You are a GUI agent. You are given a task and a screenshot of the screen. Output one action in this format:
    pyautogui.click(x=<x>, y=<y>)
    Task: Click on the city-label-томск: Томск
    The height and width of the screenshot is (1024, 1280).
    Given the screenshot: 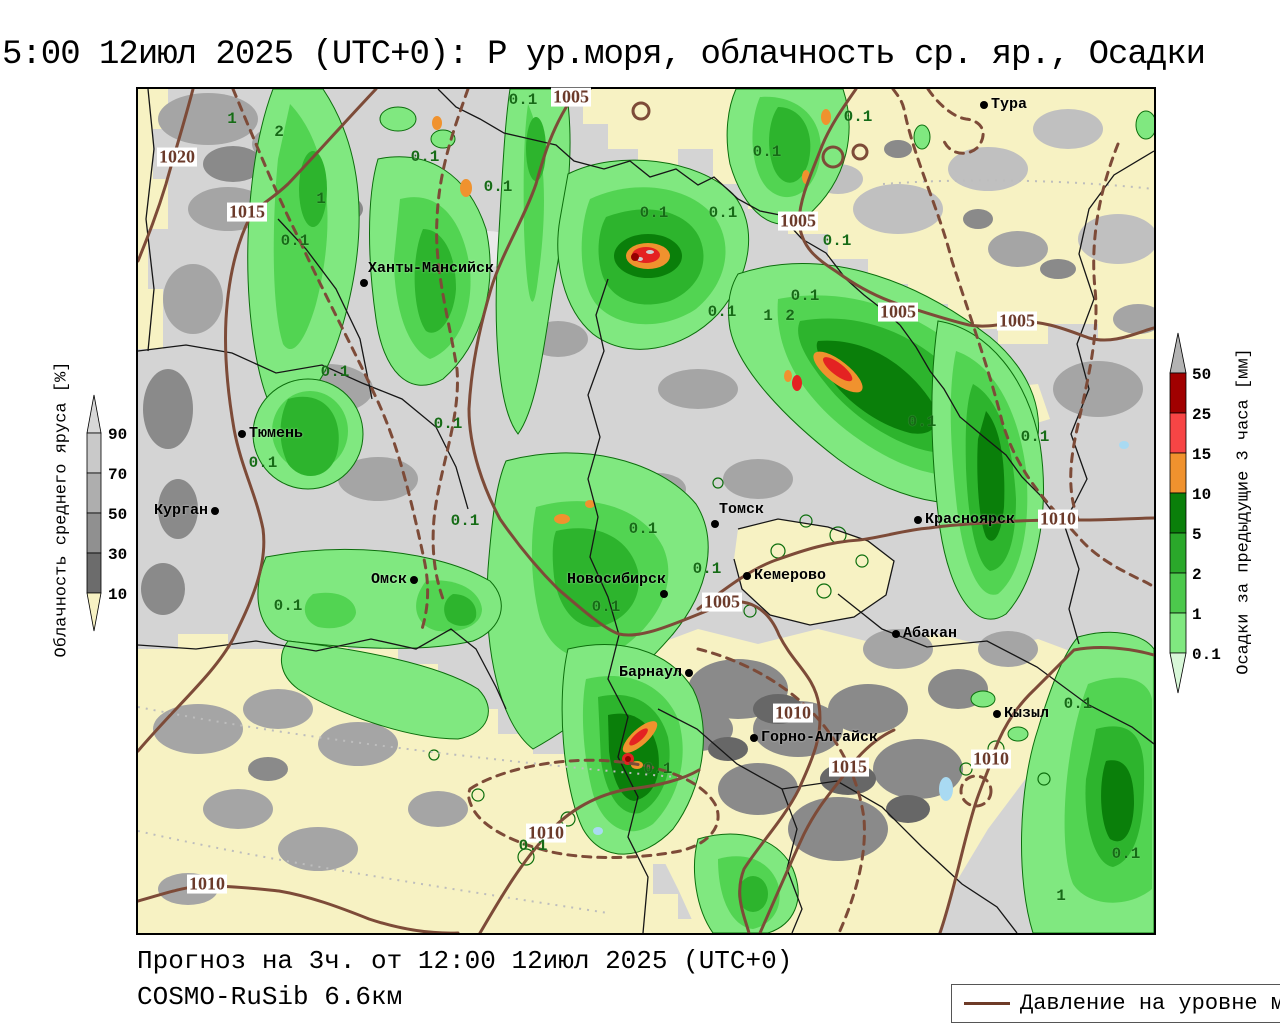 What is the action you would take?
    pyautogui.click(x=742, y=509)
    